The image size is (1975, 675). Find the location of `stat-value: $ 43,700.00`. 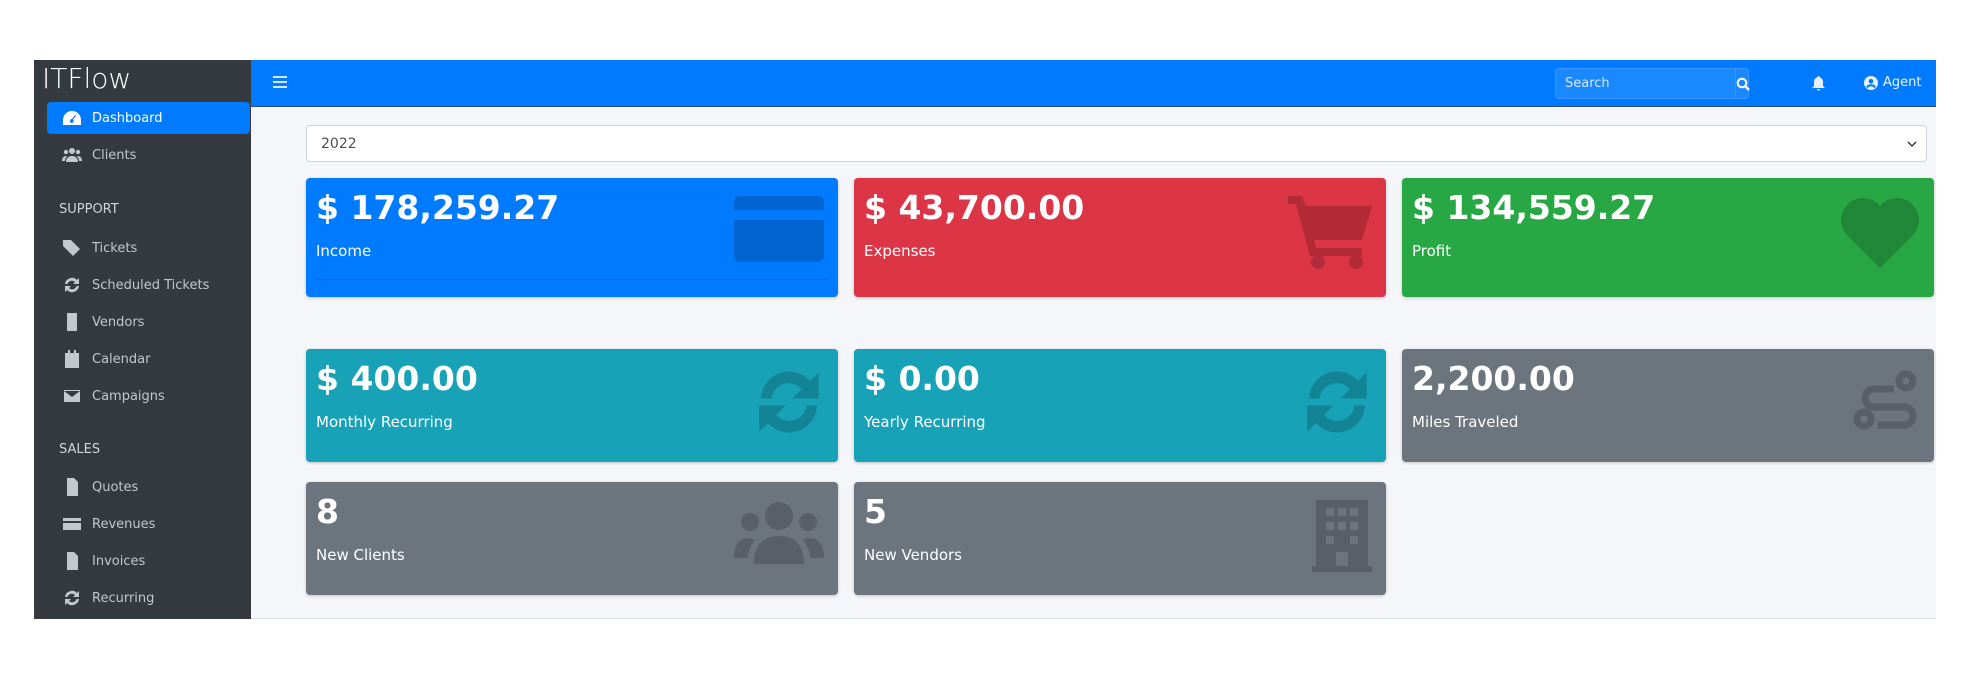

stat-value: $ 43,700.00 is located at coordinates (974, 207).